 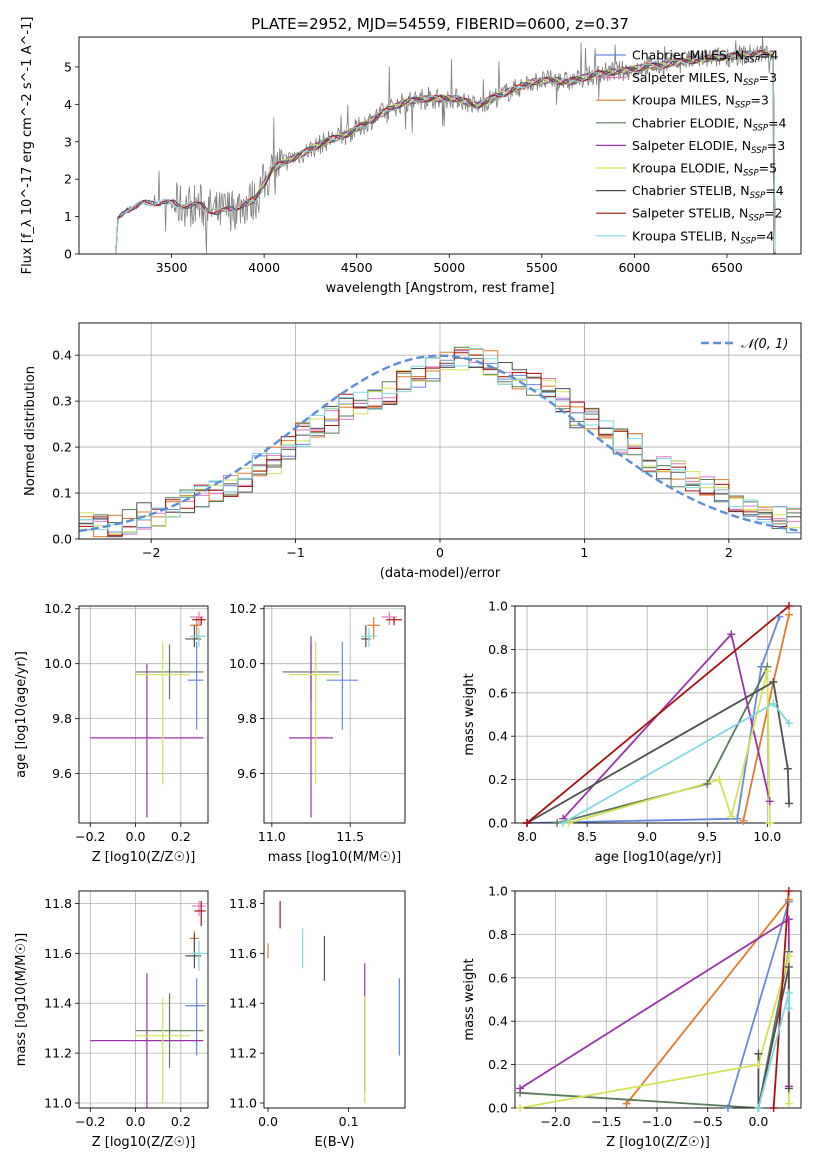 What do you see at coordinates (657, 1121) in the screenshot?
I see `weight_vs_Z-xtick-label: −1.0` at bounding box center [657, 1121].